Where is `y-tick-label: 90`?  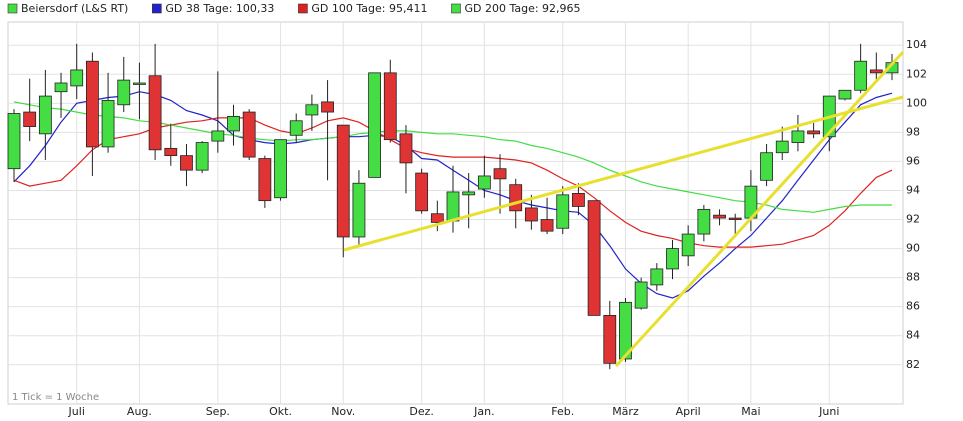 y-tick-label: 90 is located at coordinates (913, 248).